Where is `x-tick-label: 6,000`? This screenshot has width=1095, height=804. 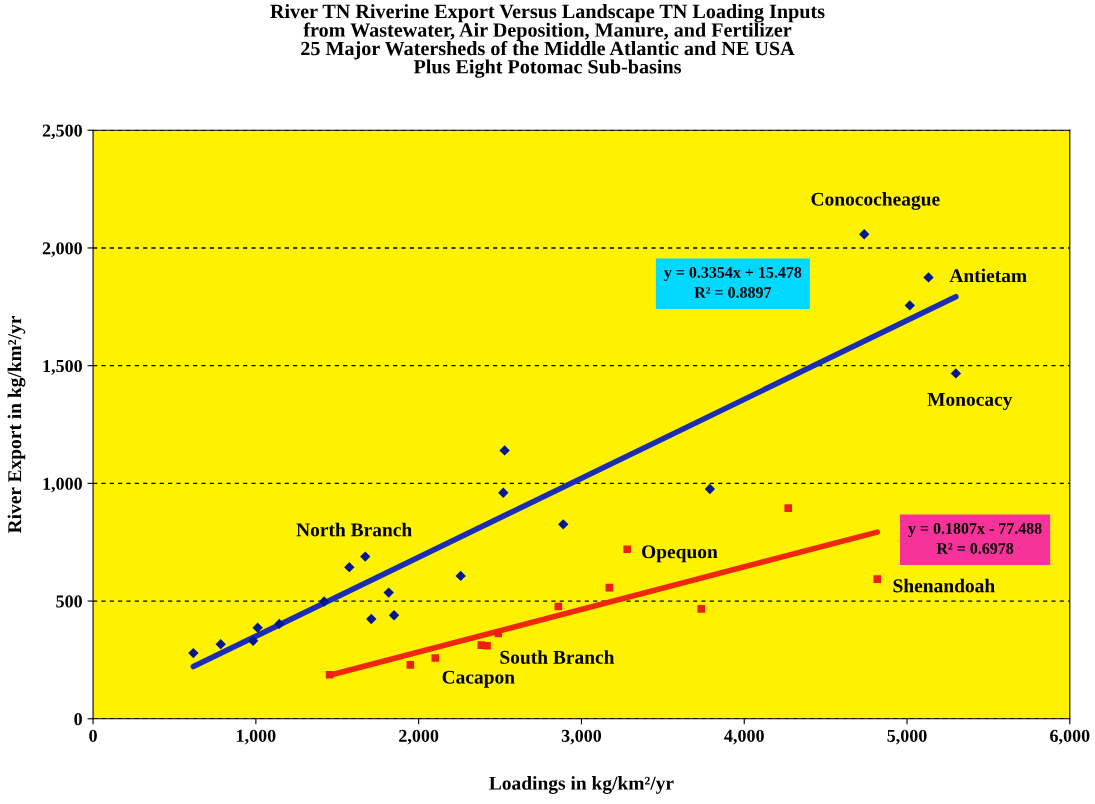 x-tick-label: 6,000 is located at coordinates (1070, 737).